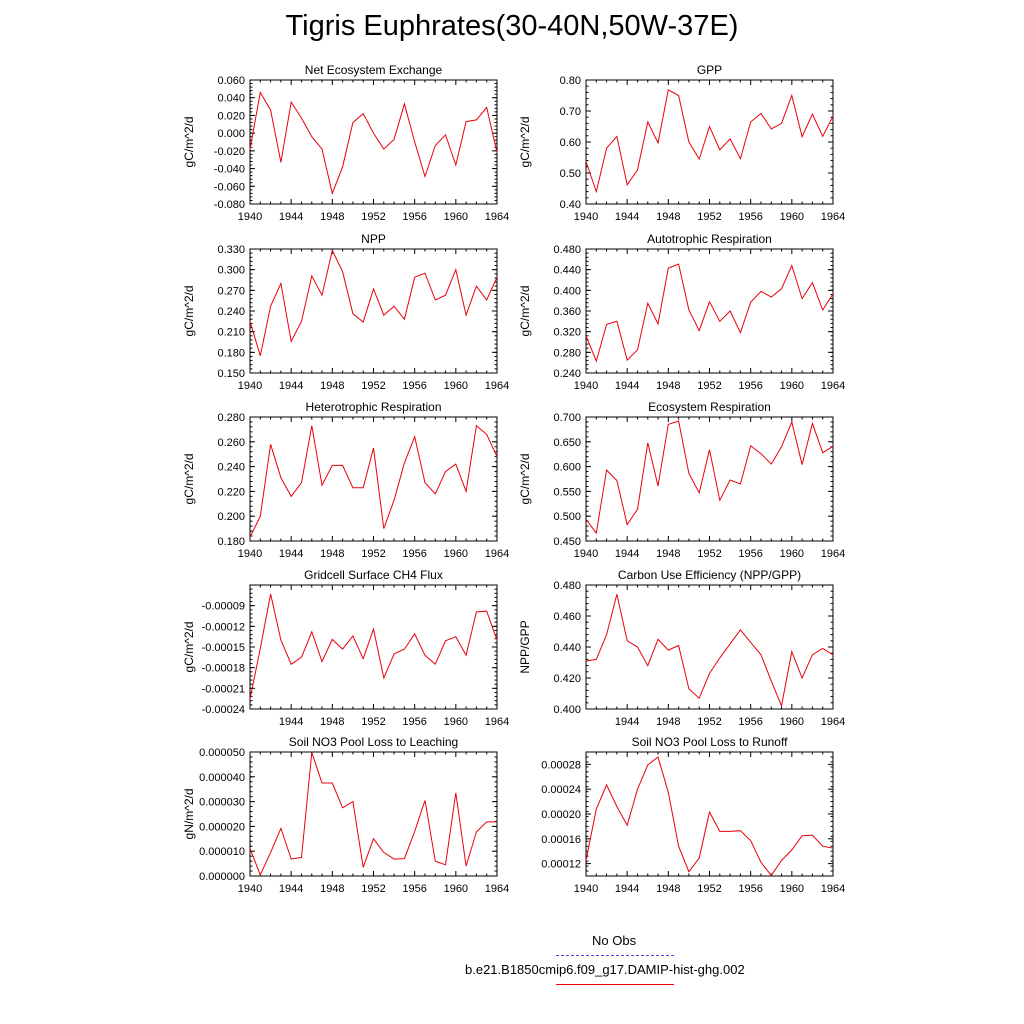 Image resolution: width=1024 pixels, height=1024 pixels. Describe the element at coordinates (222, 778) in the screenshot. I see `panel-9-ytick-label: 0.000040` at that location.